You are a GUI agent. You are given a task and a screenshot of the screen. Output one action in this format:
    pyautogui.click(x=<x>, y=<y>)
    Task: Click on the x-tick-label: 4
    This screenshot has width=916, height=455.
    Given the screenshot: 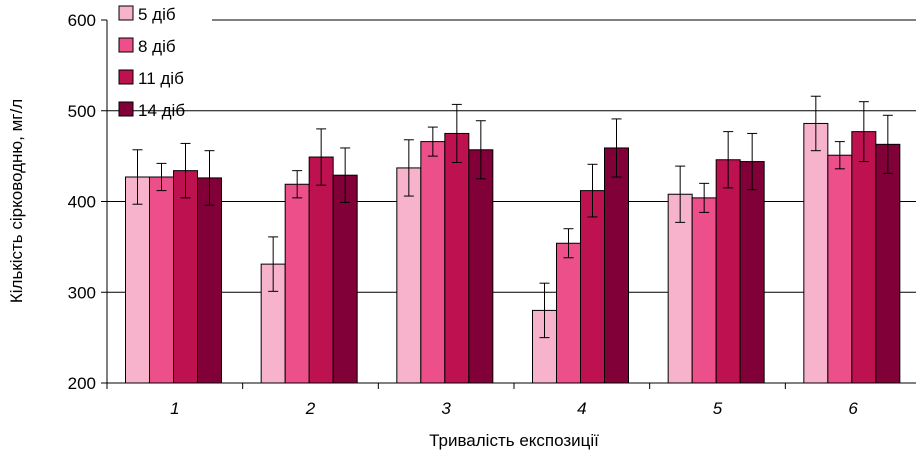 What is the action you would take?
    pyautogui.click(x=581, y=408)
    